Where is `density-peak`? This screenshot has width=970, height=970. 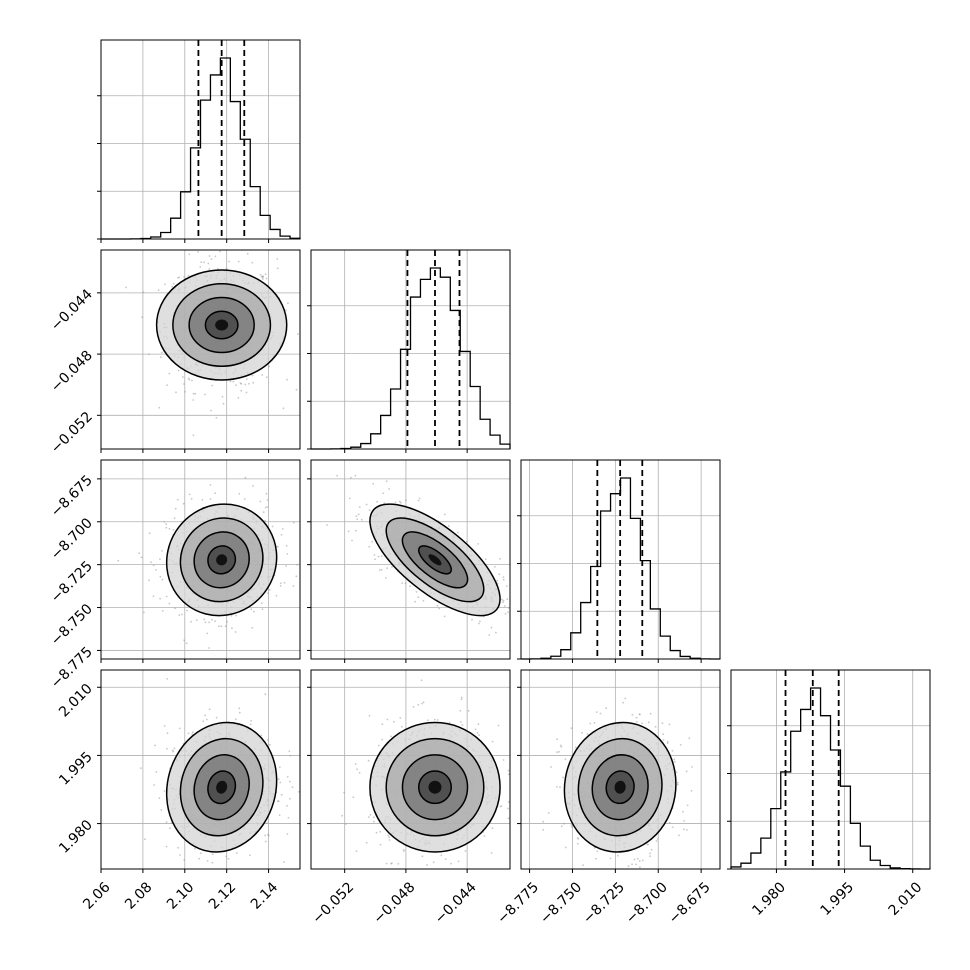 density-peak is located at coordinates (222, 787).